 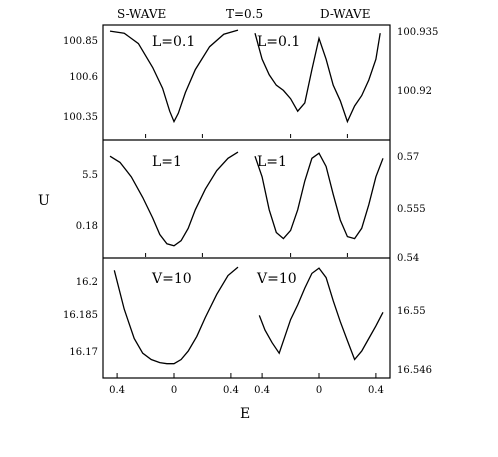 What do you see at coordinates (80, 41) in the screenshot?
I see `left-tick-label-r1-0: 100.85` at bounding box center [80, 41].